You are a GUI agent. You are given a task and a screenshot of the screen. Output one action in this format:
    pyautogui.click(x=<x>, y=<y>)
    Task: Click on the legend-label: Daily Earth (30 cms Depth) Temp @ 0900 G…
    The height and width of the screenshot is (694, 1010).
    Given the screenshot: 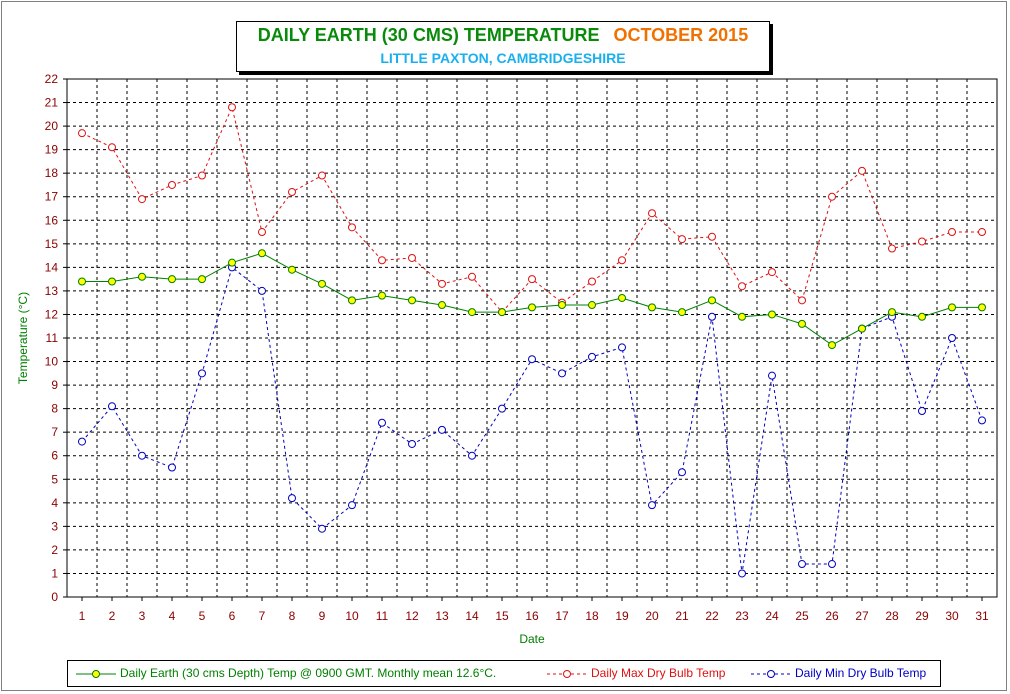 What is the action you would take?
    pyautogui.click(x=308, y=673)
    